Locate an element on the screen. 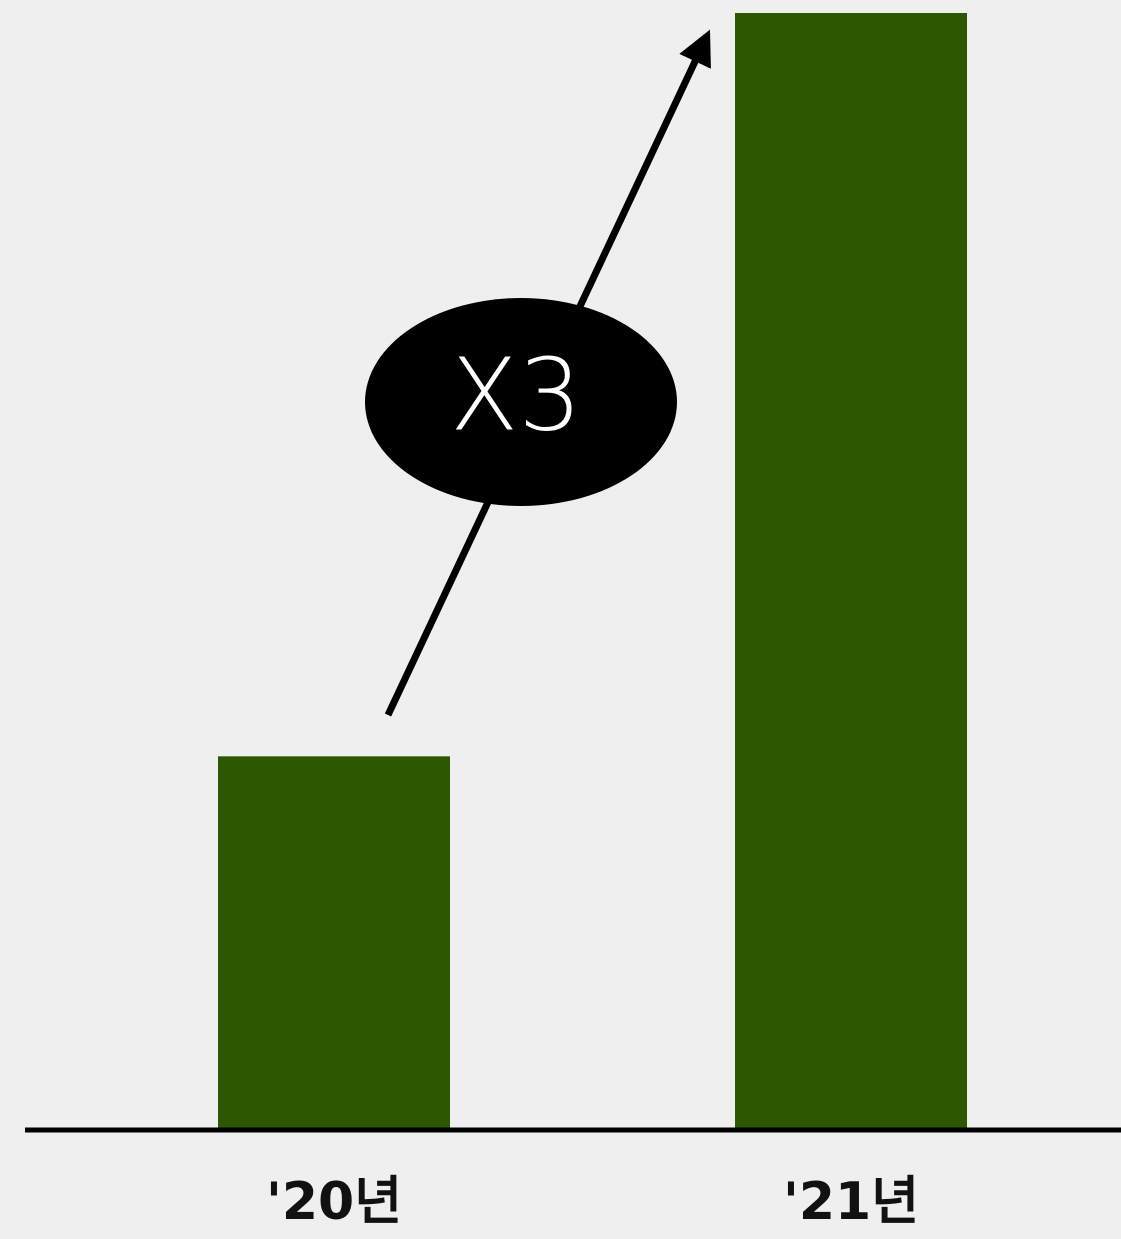 The image size is (1121, 1239). annotation-badge is located at coordinates (521, 402).